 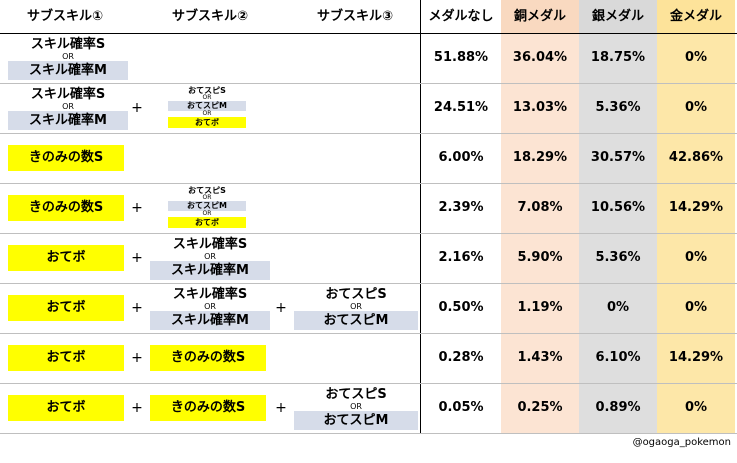 What do you see at coordinates (354, 16) in the screenshot?
I see `header-sub3: サブスキル③` at bounding box center [354, 16].